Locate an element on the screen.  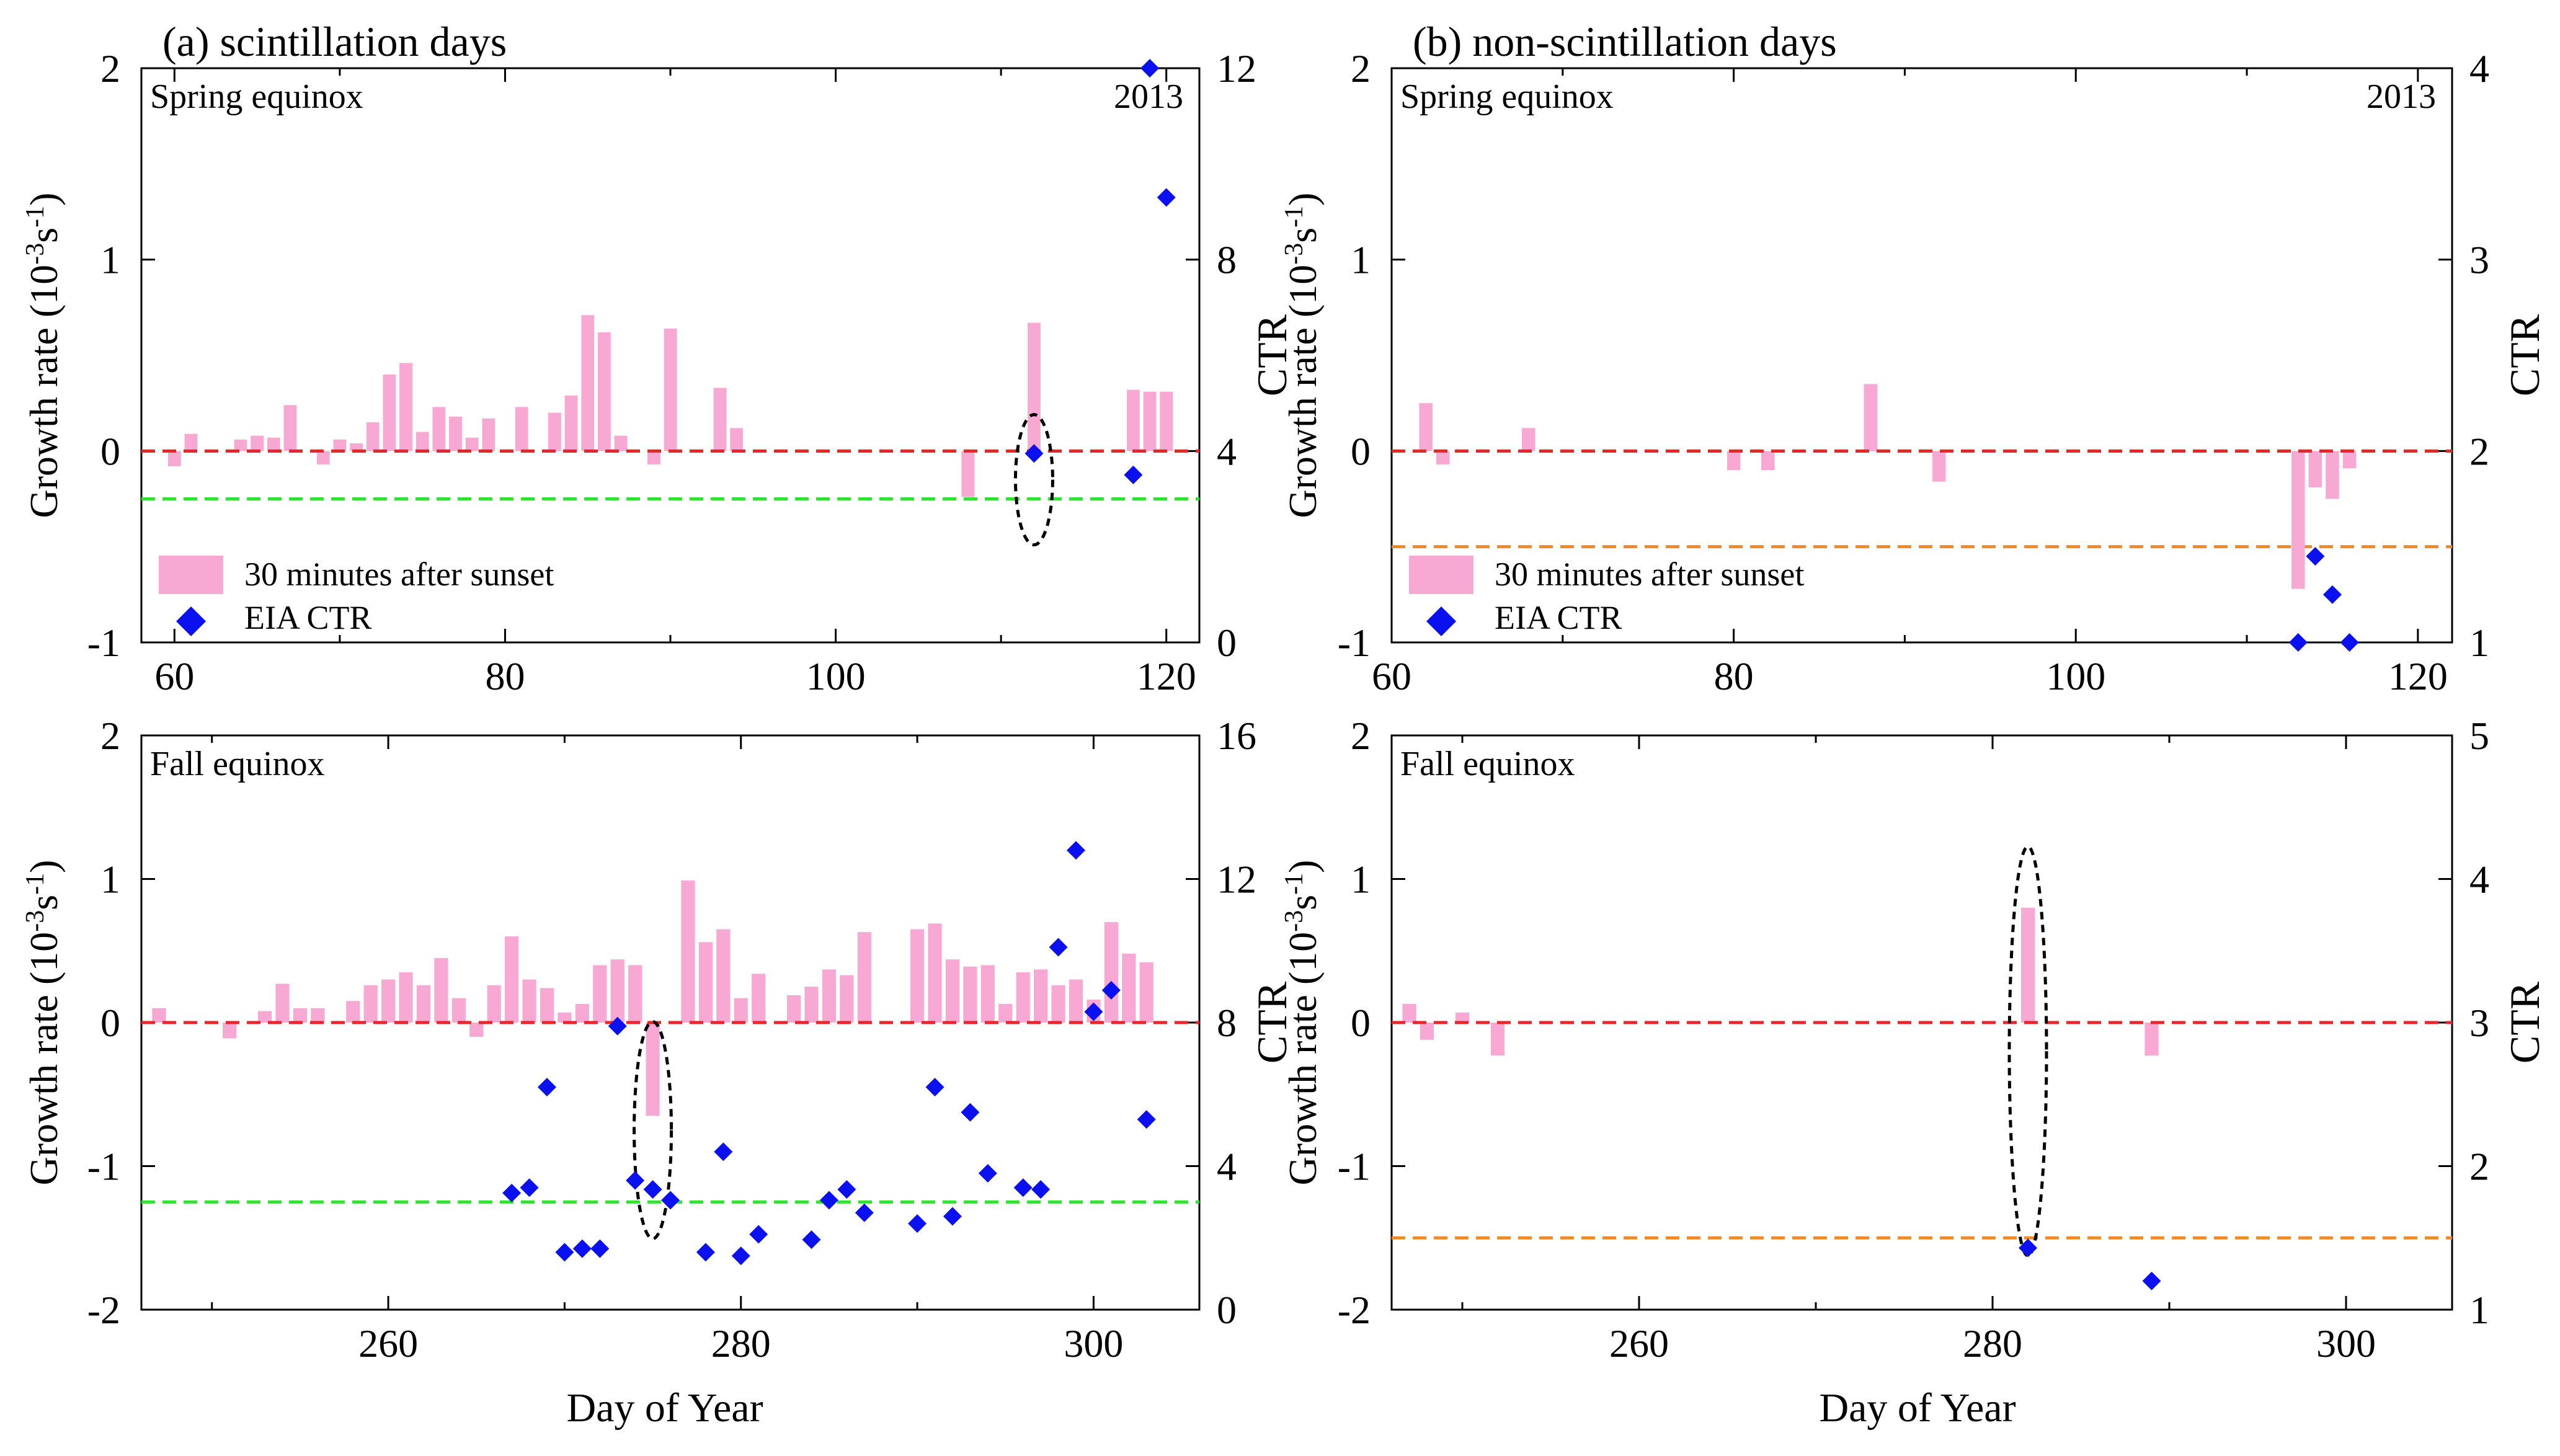
x-tick-label: 60 is located at coordinates (1392, 676).